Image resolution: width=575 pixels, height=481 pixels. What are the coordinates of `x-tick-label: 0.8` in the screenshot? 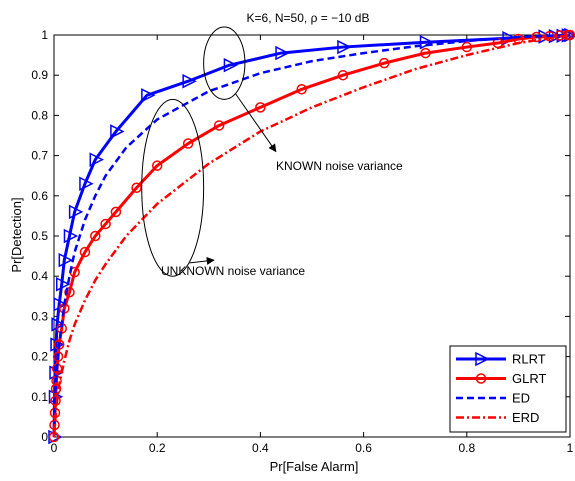 It's located at (466, 448).